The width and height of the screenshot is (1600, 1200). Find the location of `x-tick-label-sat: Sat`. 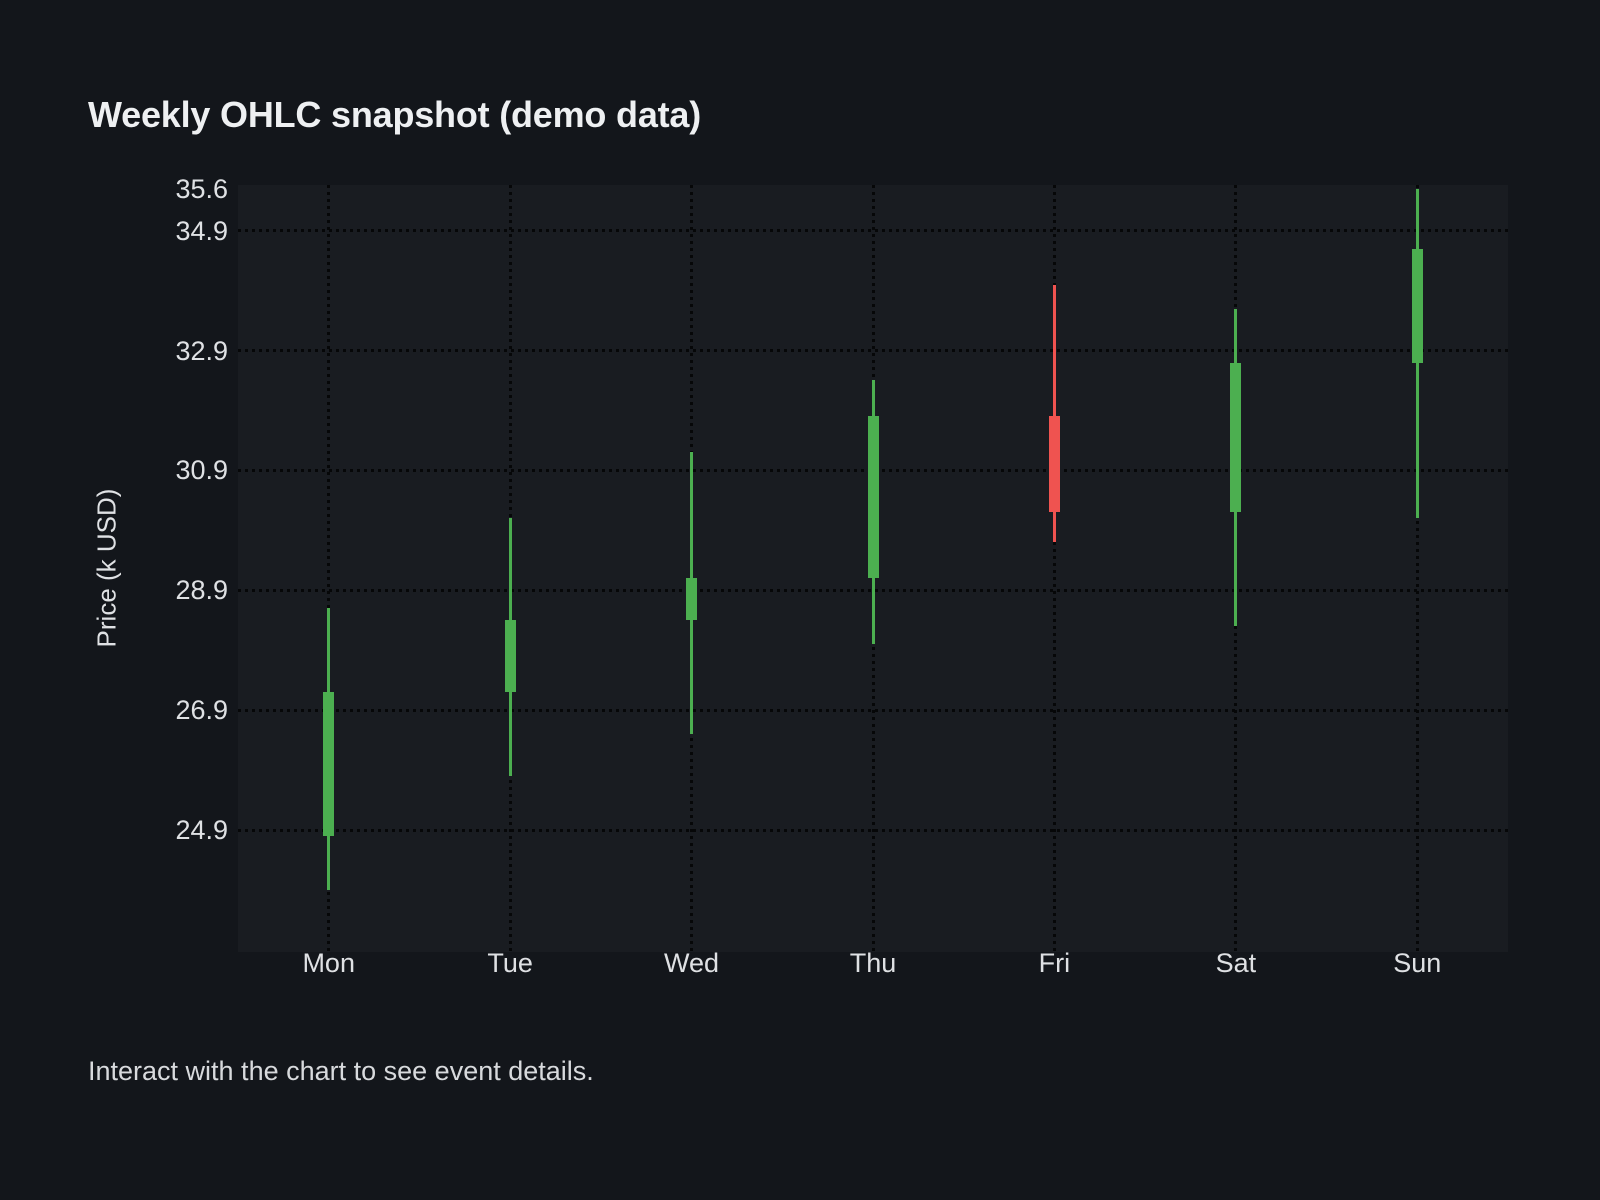

x-tick-label-sat: Sat is located at coordinates (1236, 963).